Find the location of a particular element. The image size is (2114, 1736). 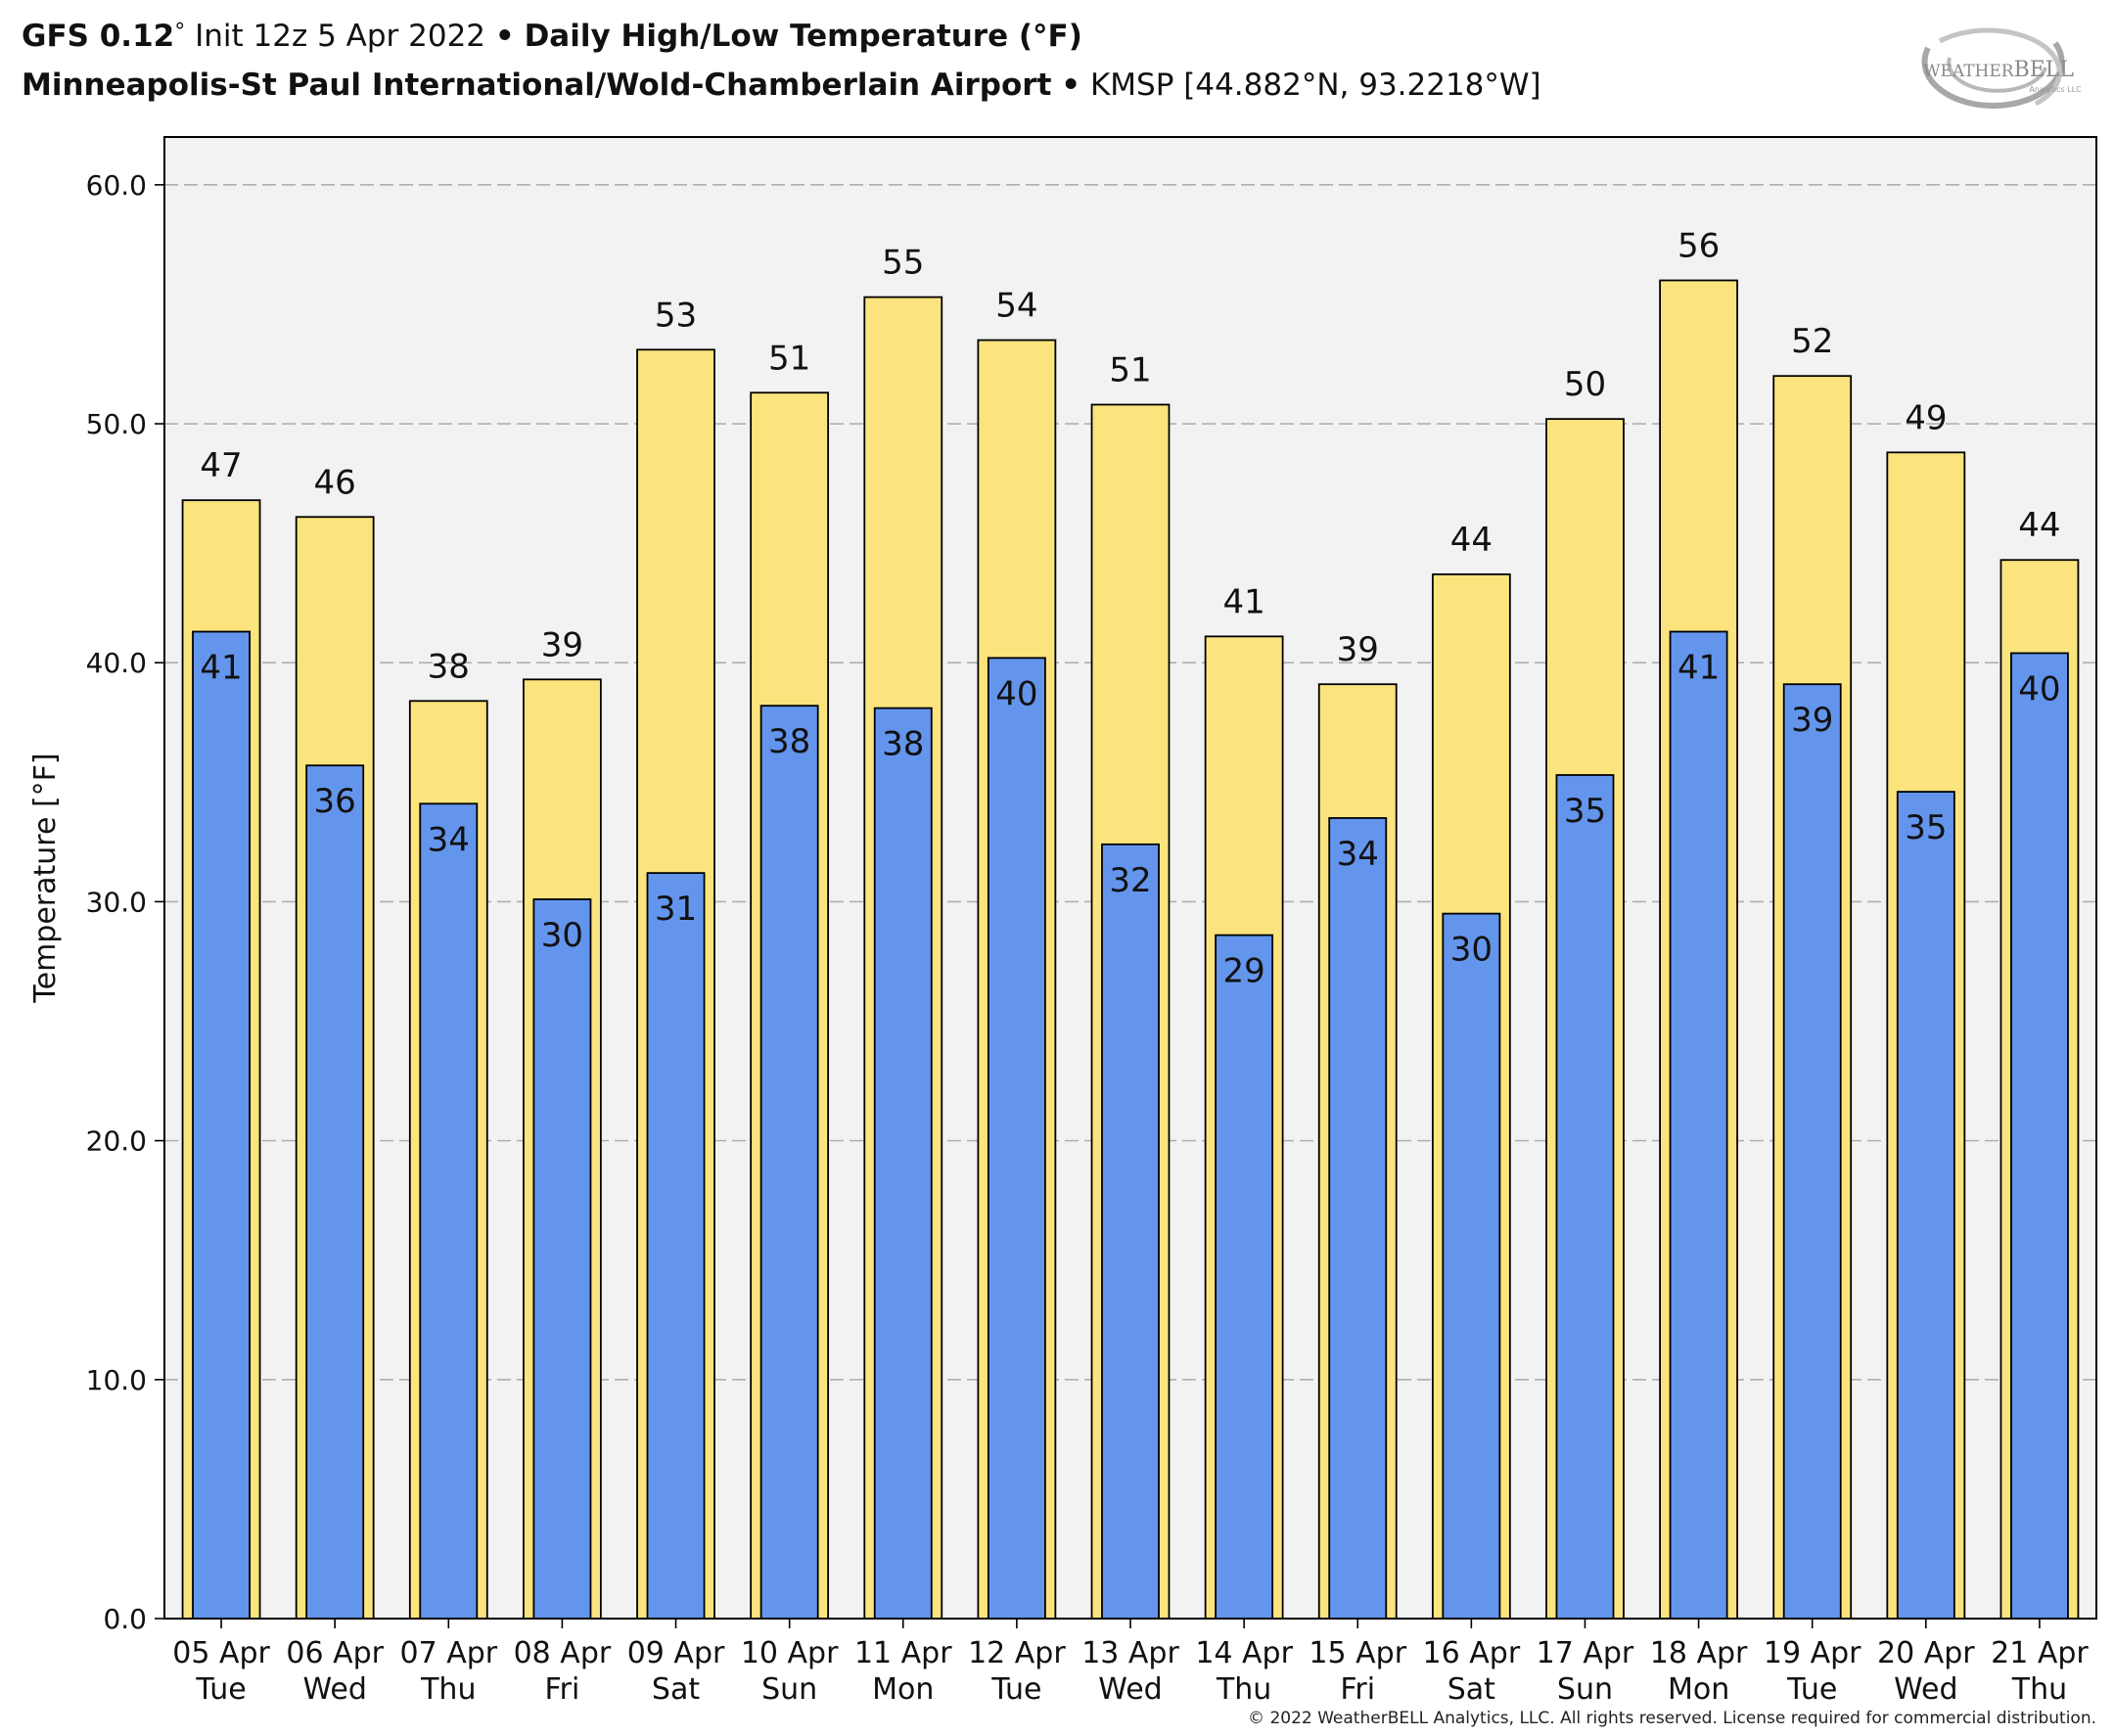

high-temp-label: 38 is located at coordinates (449, 667).